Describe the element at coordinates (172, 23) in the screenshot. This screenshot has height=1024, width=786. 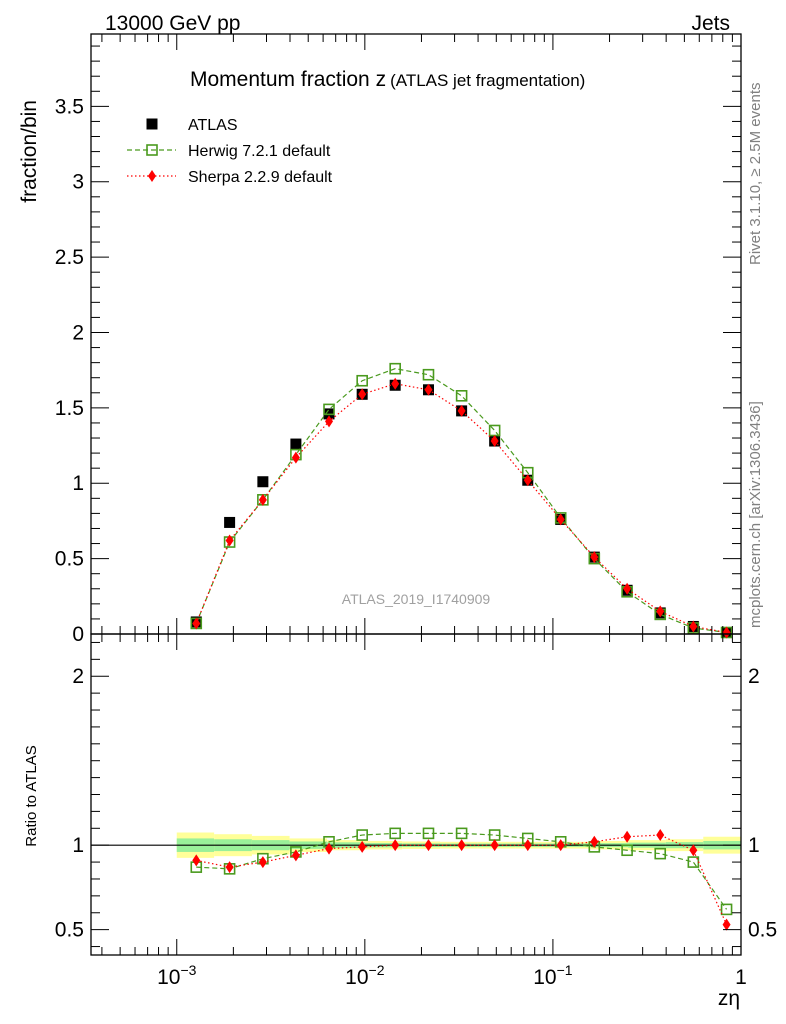
I see `collision-energy-label: 13000 GeV pp` at that location.